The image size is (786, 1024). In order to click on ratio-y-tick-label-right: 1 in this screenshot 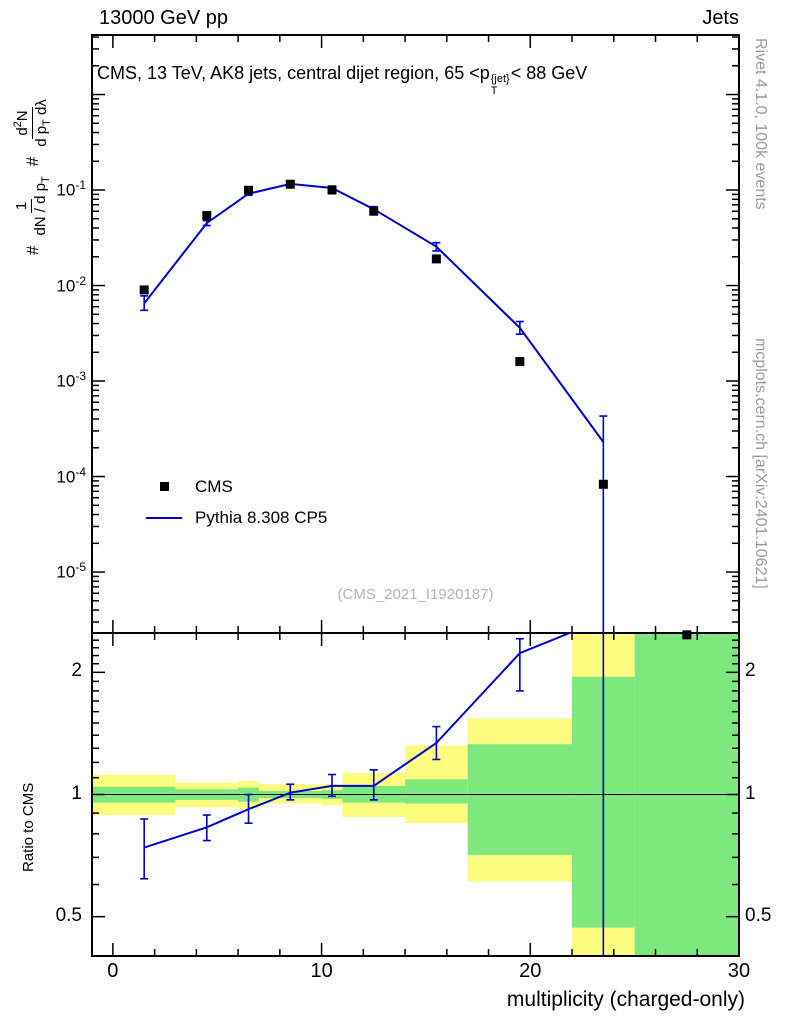, I will do `click(750, 793)`.